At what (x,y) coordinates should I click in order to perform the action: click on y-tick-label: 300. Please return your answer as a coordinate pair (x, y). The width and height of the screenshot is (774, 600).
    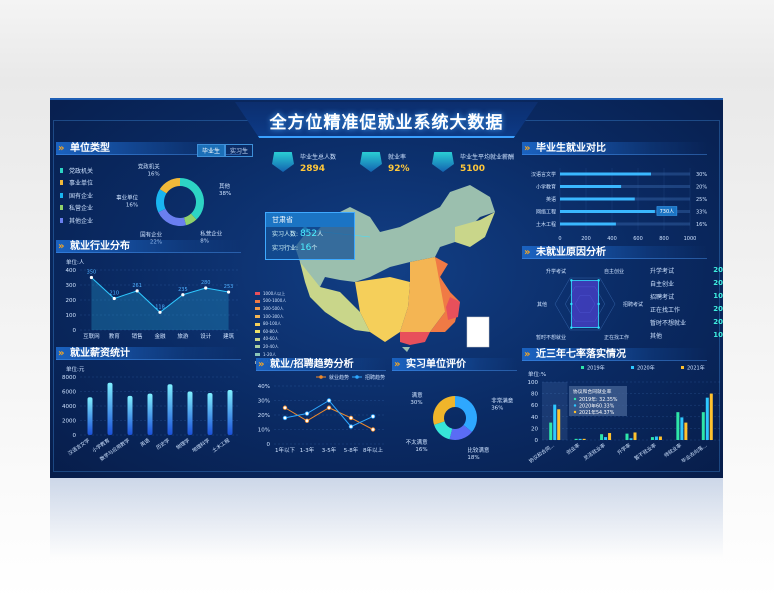
    Looking at the image, I should click on (71, 286).